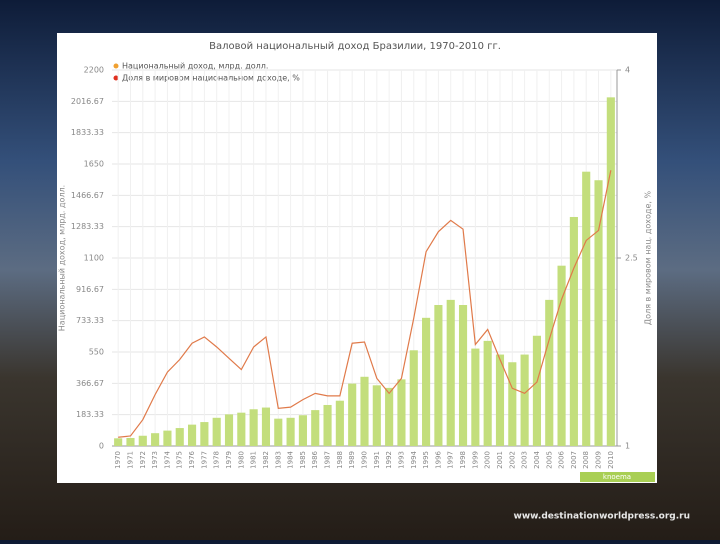 The image size is (720, 544). What do you see at coordinates (87, 101) in the screenshot?
I see `y-tick-label: 2016.67` at bounding box center [87, 101].